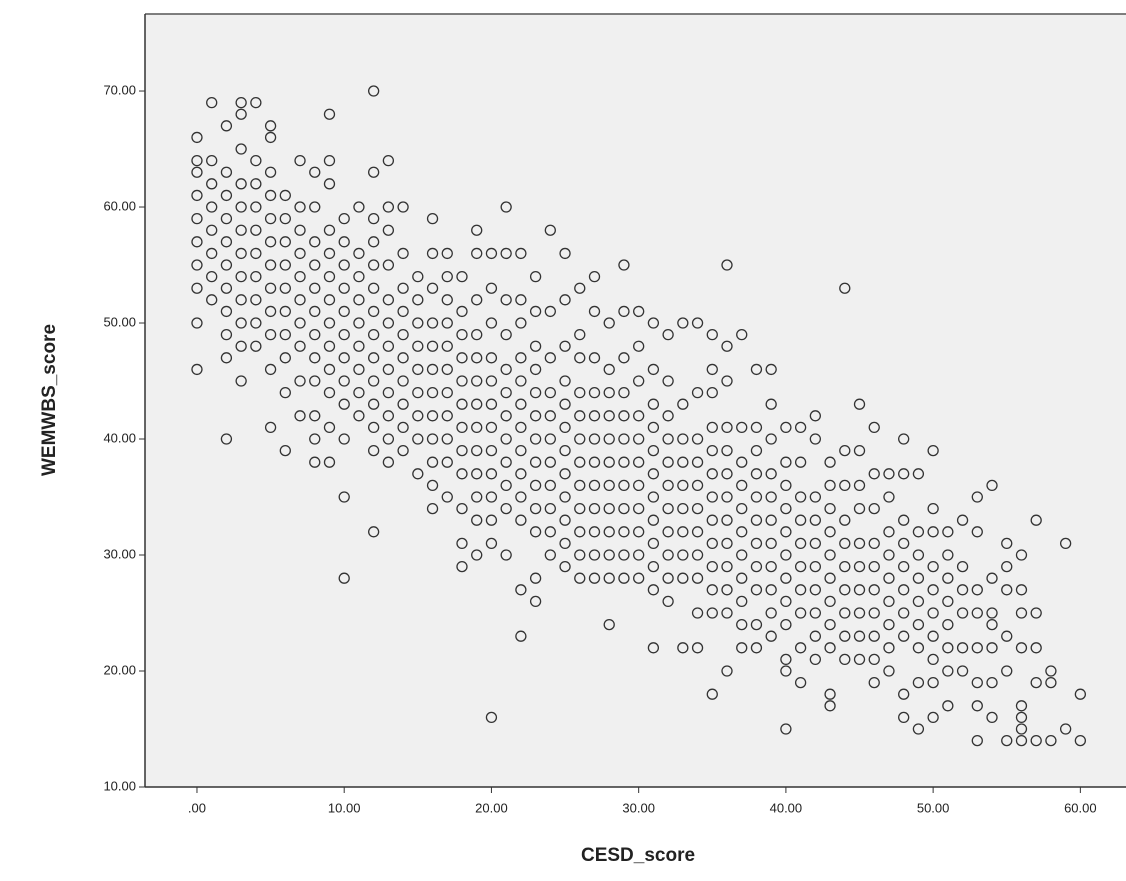 This screenshot has height=881, width=1126. What do you see at coordinates (119, 785) in the screenshot?
I see `y-tick-label: 10.00` at bounding box center [119, 785].